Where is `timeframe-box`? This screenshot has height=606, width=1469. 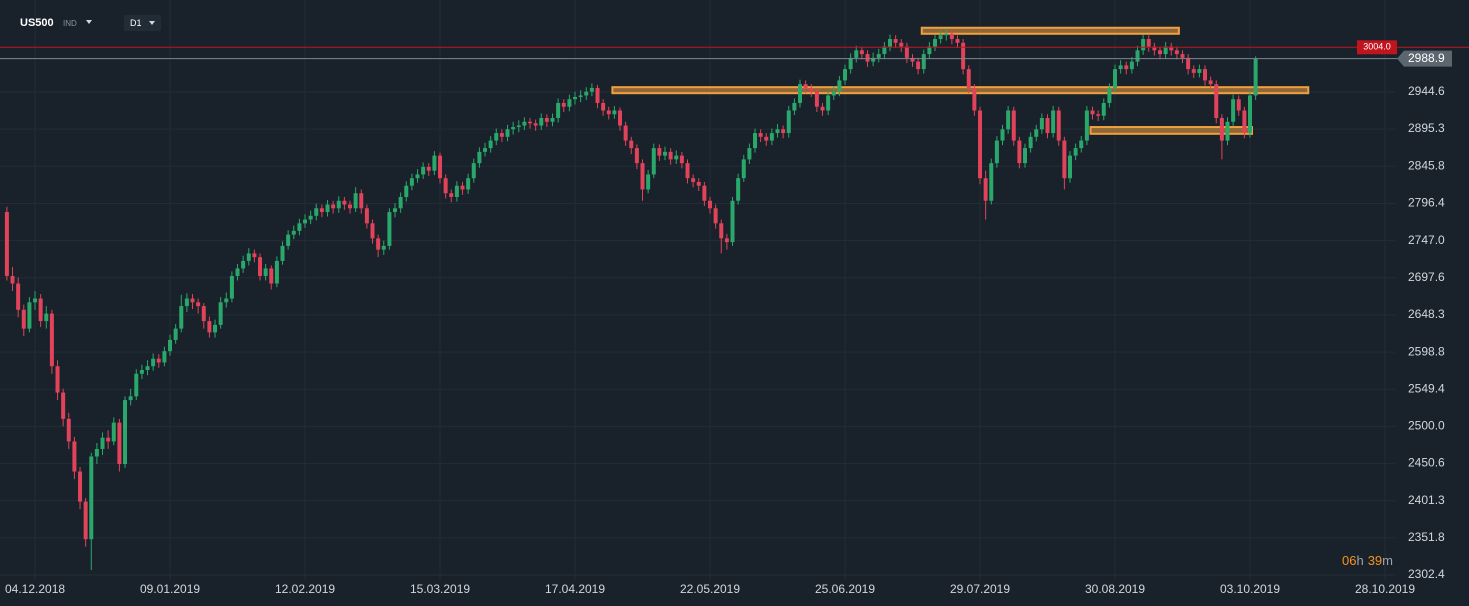 timeframe-box is located at coordinates (142, 23).